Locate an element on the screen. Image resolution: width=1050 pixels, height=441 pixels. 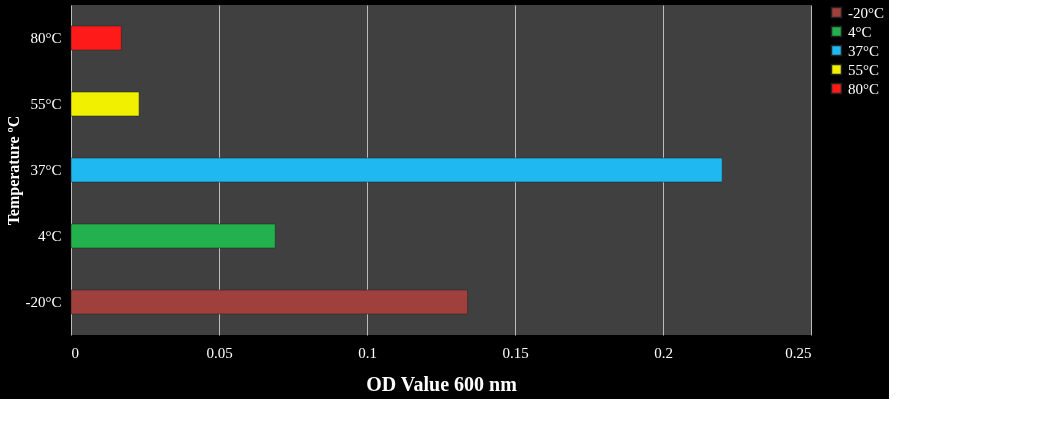
y-tick-label: -20°C is located at coordinates (43, 302).